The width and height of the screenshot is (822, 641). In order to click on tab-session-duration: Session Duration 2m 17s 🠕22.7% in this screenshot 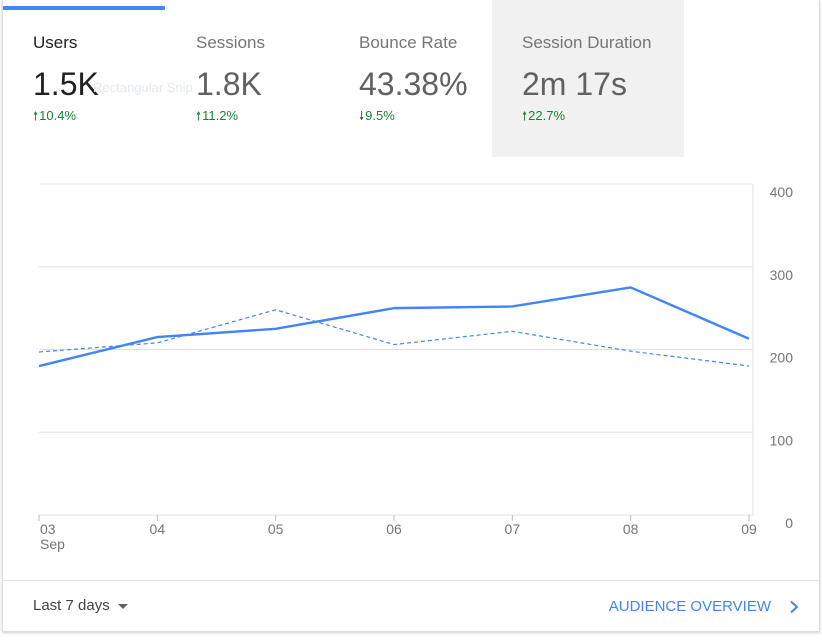, I will do `click(588, 78)`.